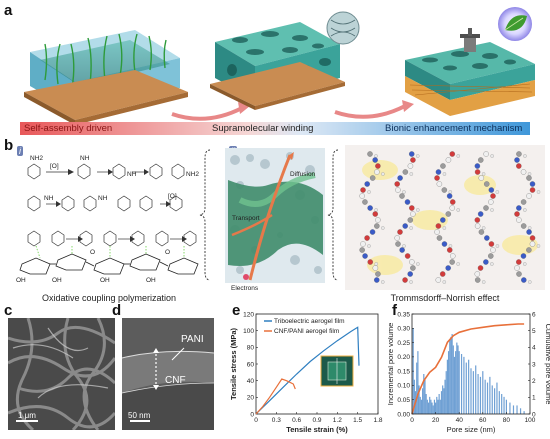 This screenshot has width=550, height=439. Describe the element at coordinates (172, 196) in the screenshot. I see `oxidant-label-2: [O]` at that location.